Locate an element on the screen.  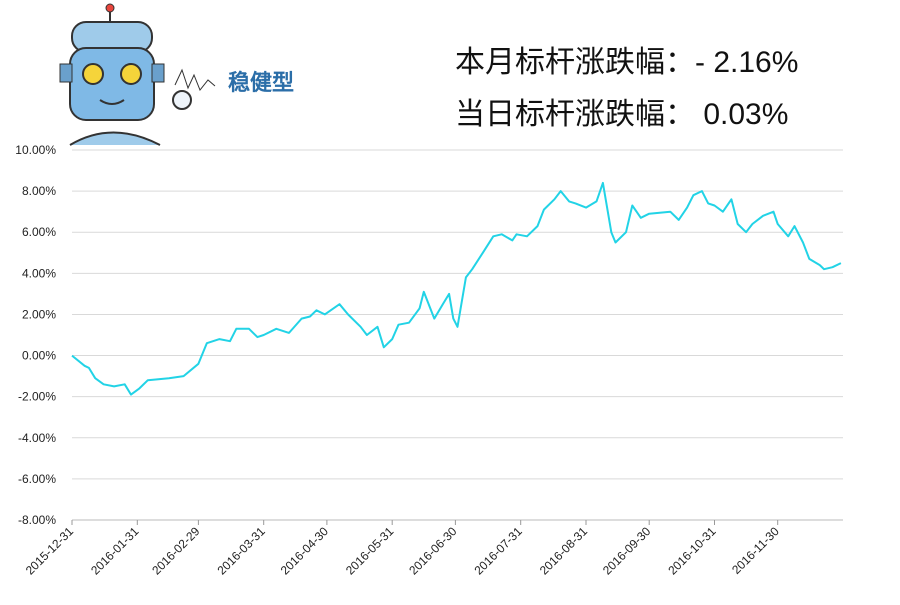
x-tick-label: 2015-12-31 is located at coordinates (50, 551).